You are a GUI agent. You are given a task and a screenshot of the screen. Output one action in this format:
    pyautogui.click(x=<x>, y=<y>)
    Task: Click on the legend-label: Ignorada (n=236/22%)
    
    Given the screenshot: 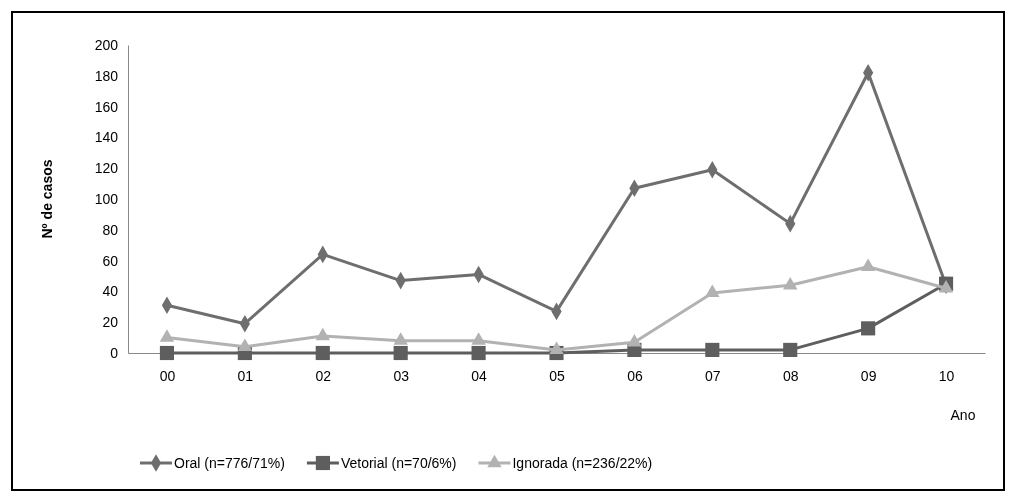 What is the action you would take?
    pyautogui.click(x=582, y=463)
    